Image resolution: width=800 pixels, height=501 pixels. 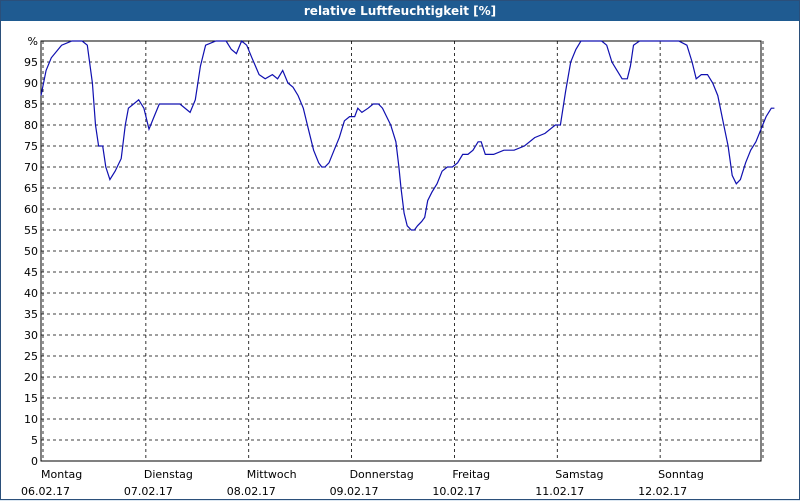 What do you see at coordinates (471, 474) in the screenshot?
I see `x-day-label: Freitag` at bounding box center [471, 474].